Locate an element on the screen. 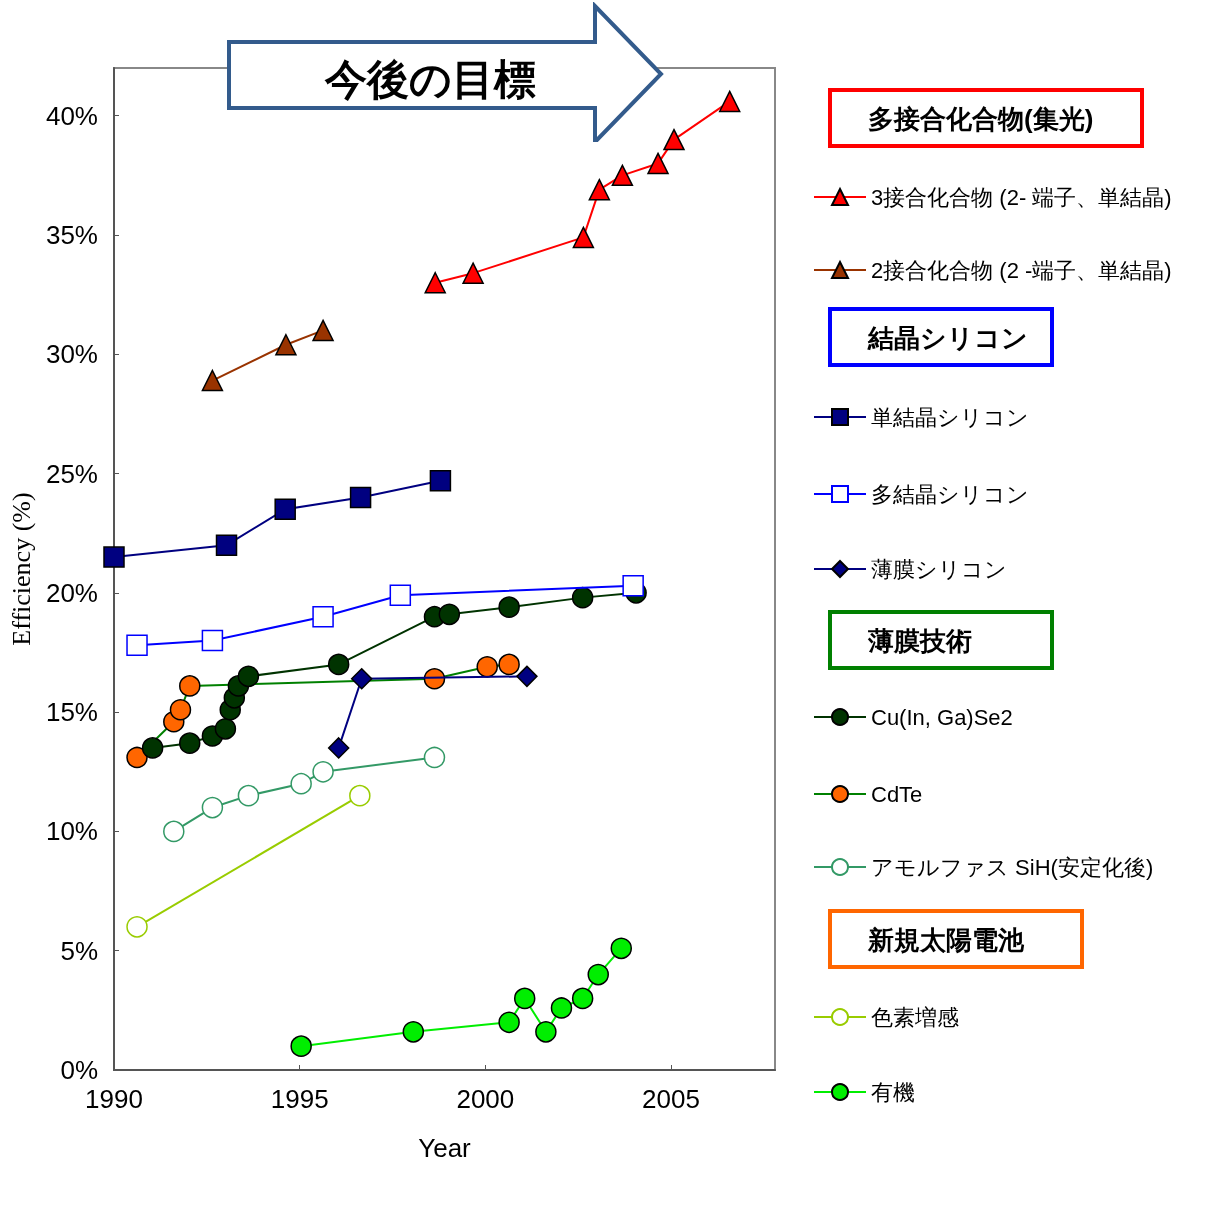 The width and height of the screenshot is (1227, 1207). y-tick-label: 15% is located at coordinates (71, 712).